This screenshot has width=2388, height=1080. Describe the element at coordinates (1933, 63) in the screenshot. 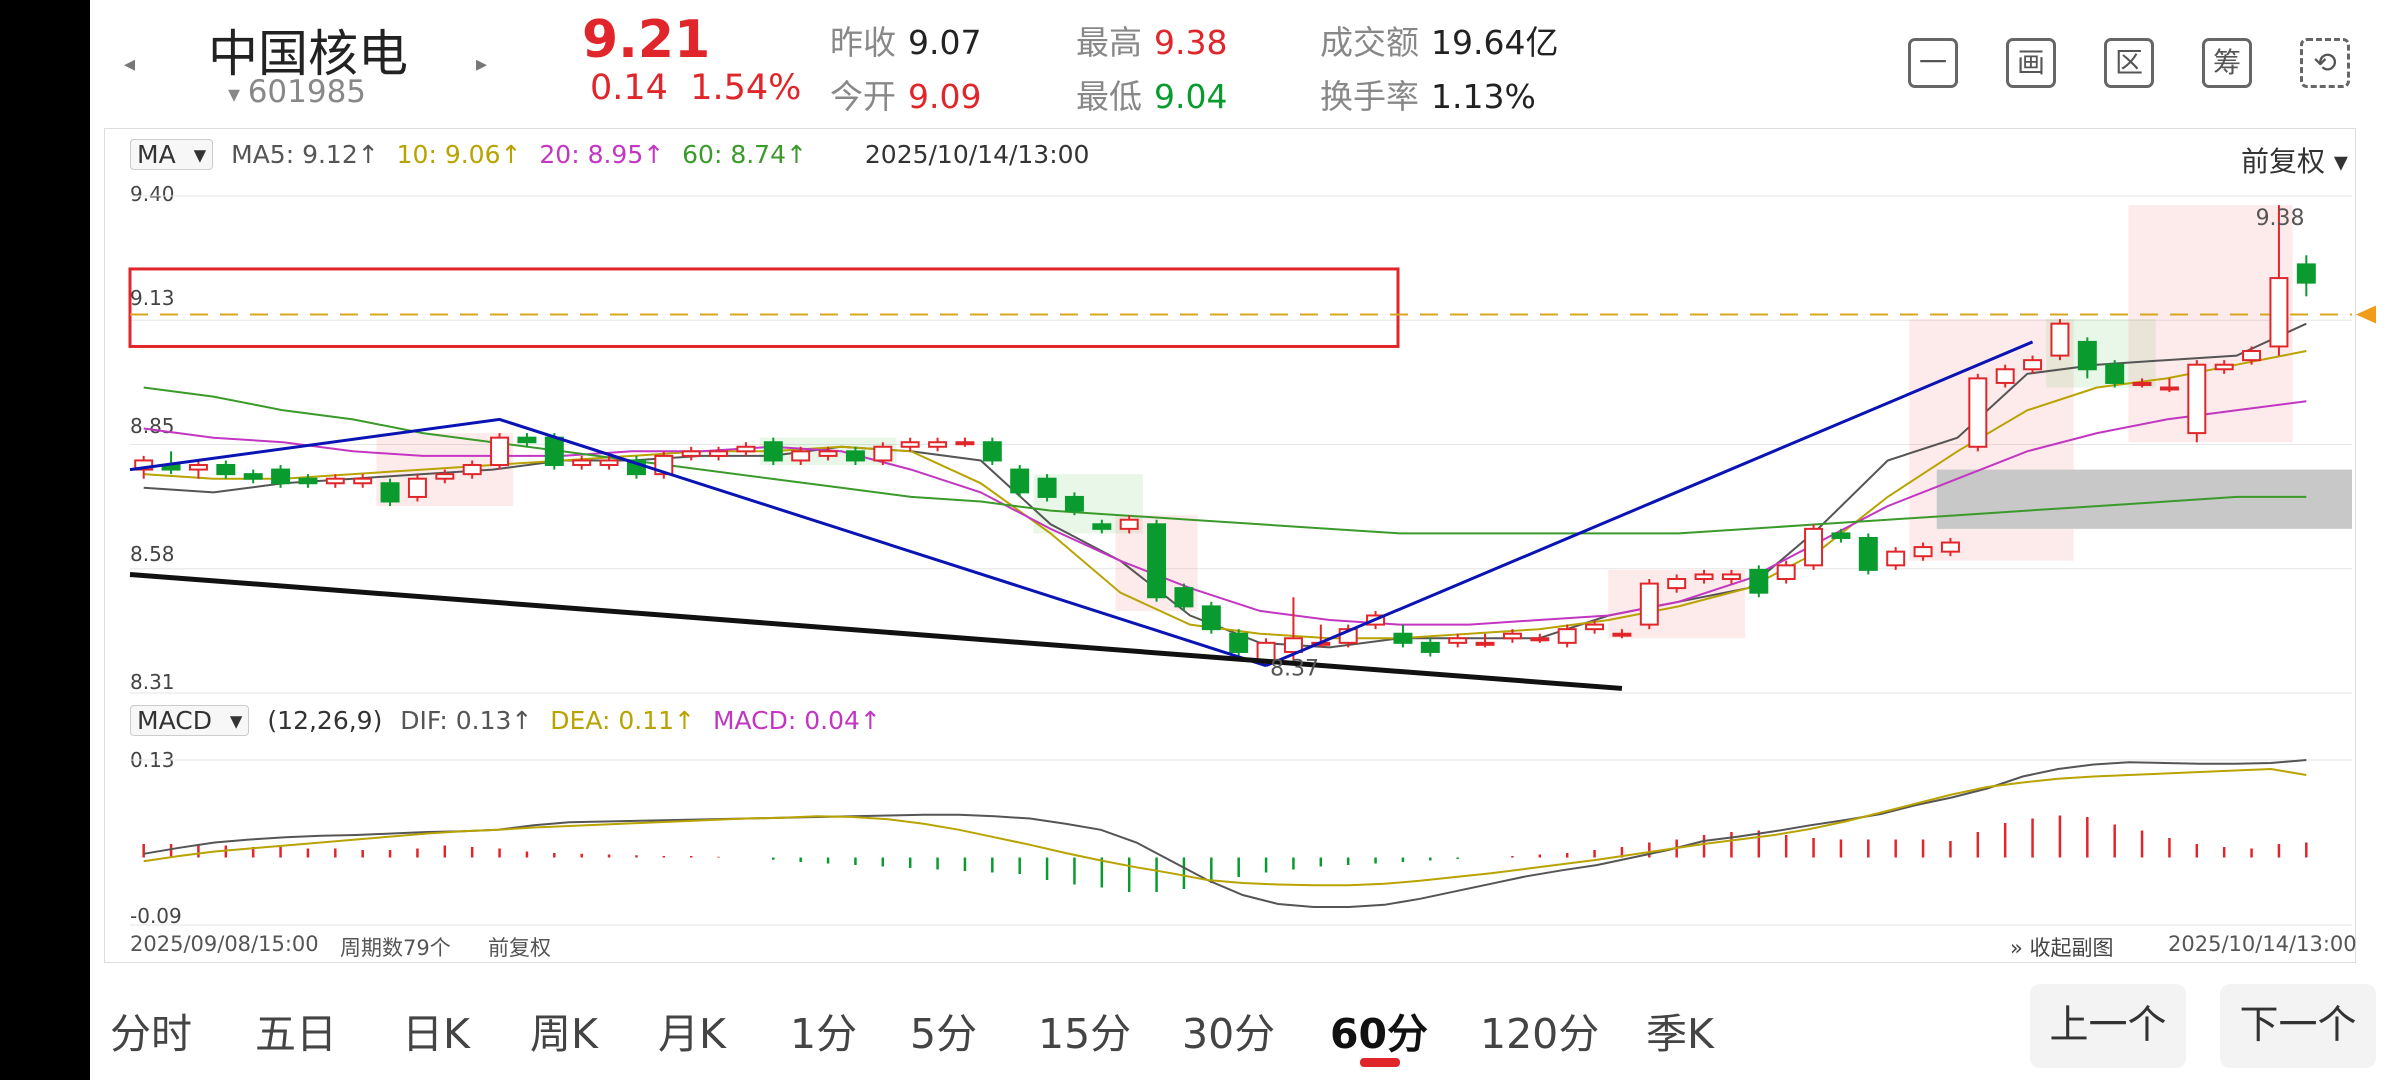

I see `line-tool-button: 一` at that location.